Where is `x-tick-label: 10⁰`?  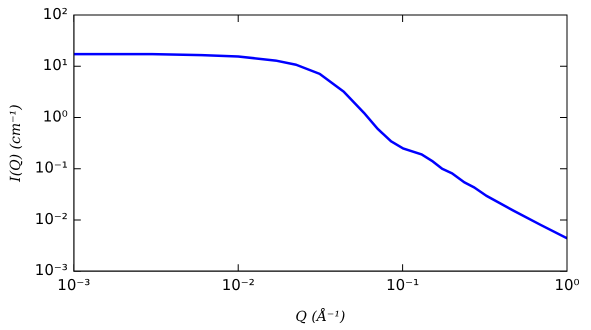
x-tick-label: 10⁰ is located at coordinates (567, 285).